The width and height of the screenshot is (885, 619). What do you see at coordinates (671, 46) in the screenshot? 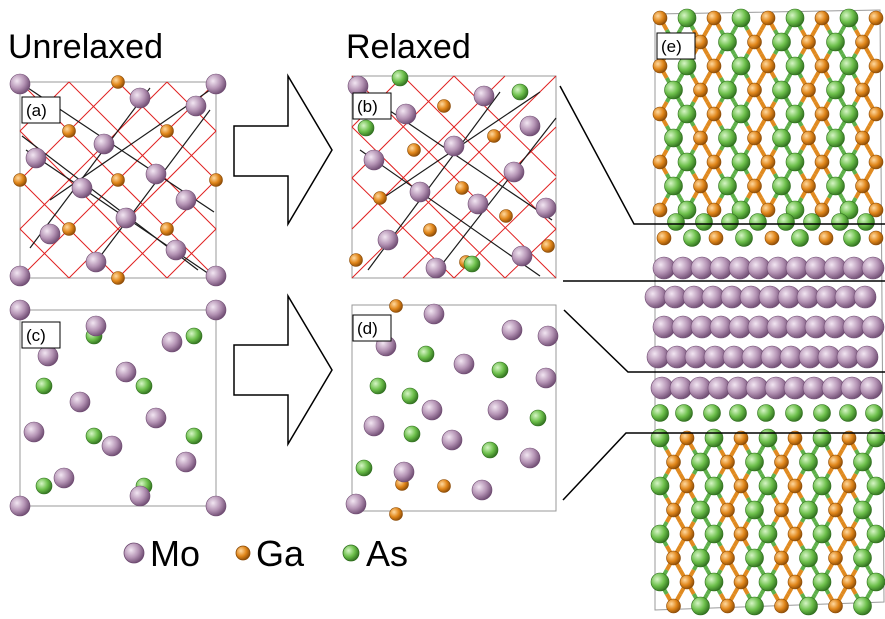
I see `svg-text: (e)` at bounding box center [671, 46].